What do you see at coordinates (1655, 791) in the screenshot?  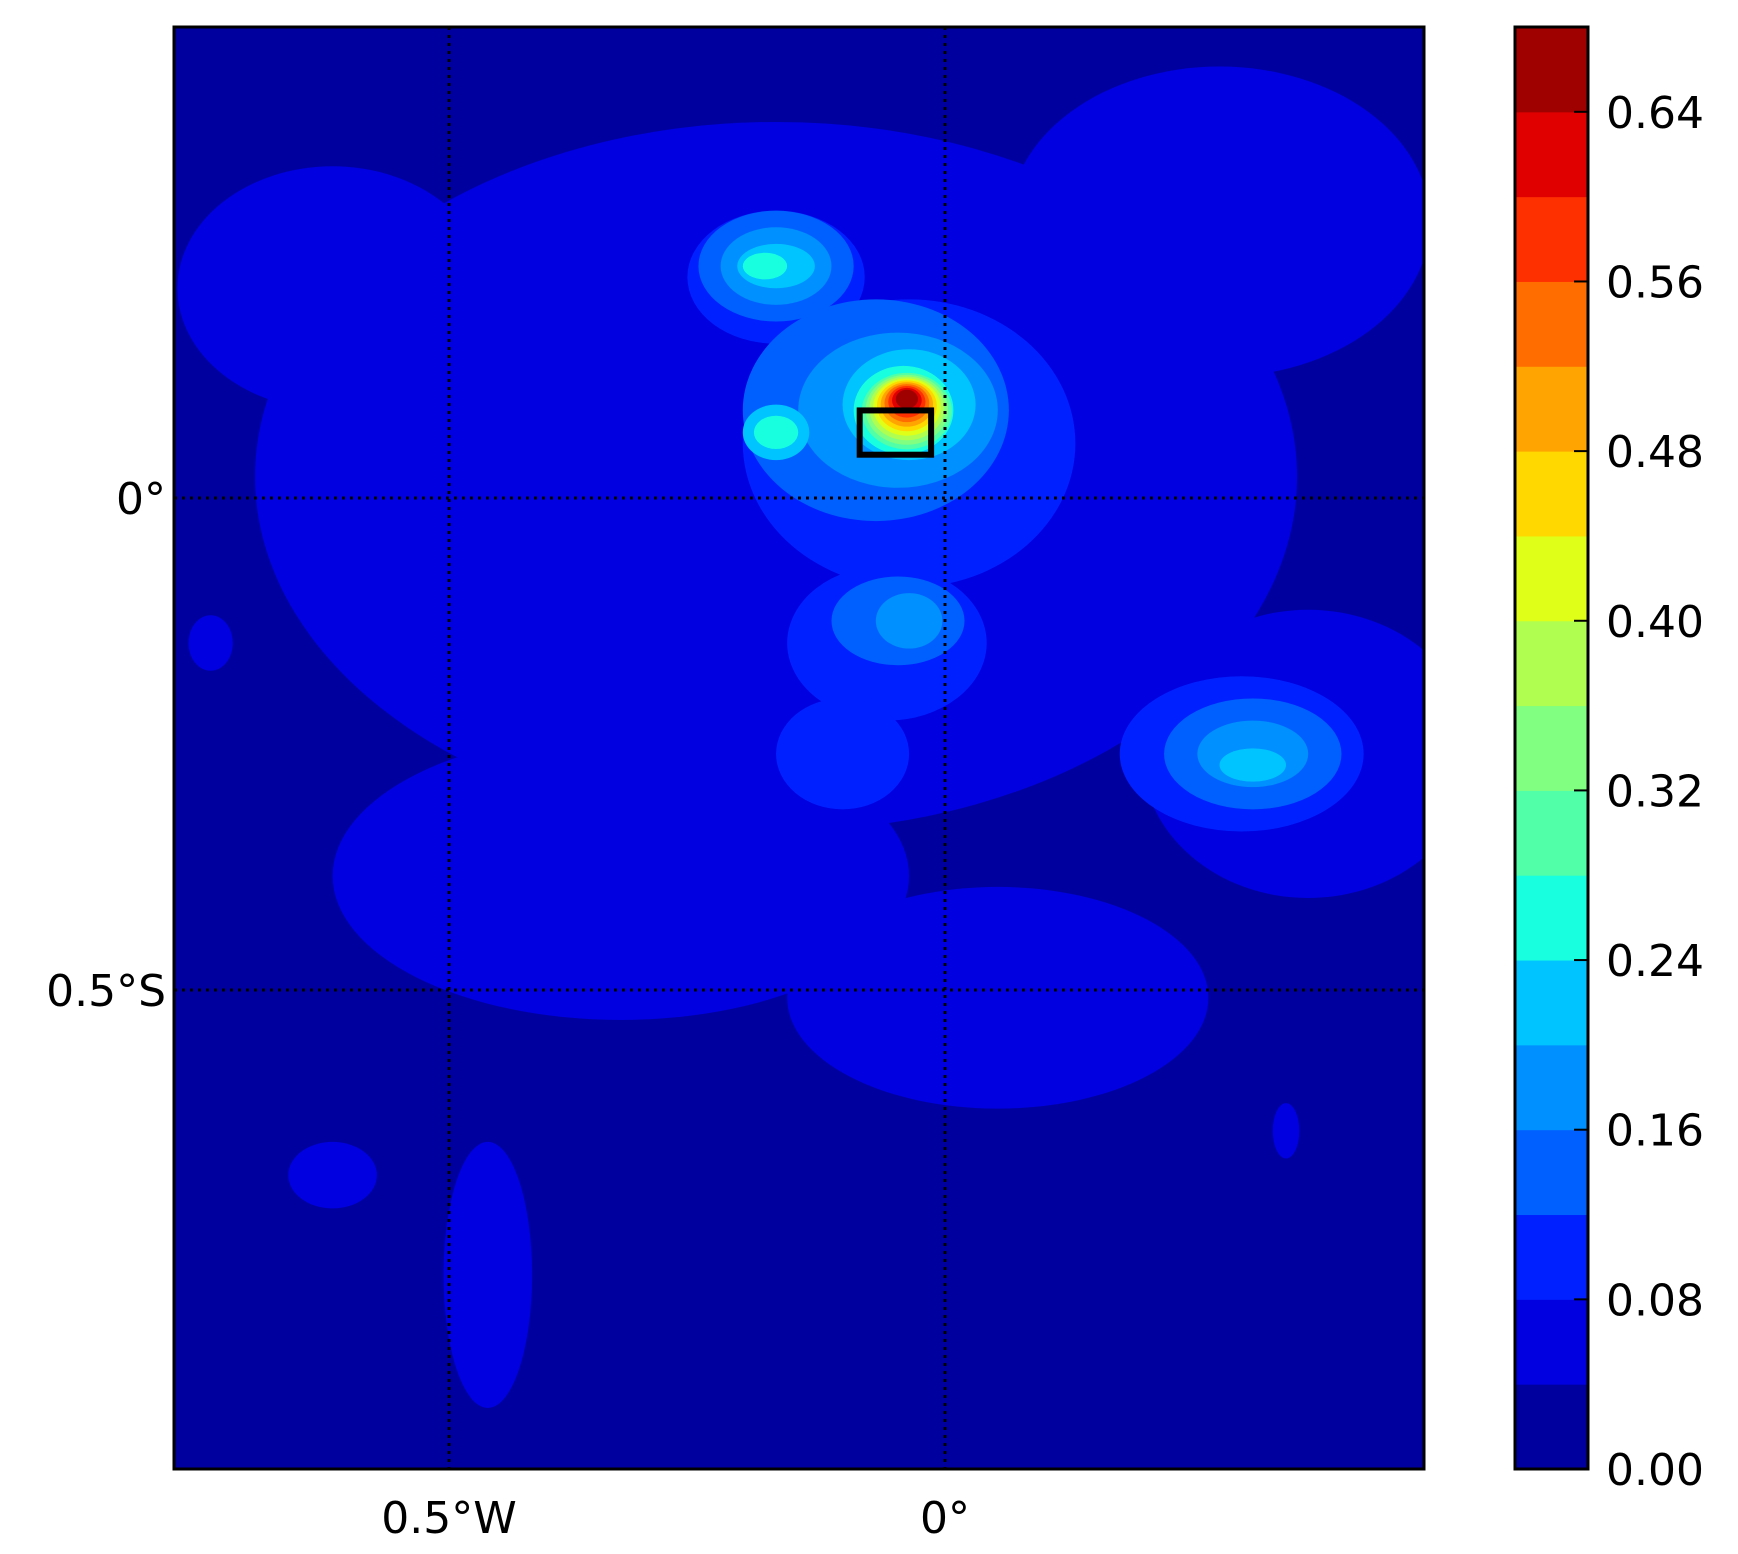 I see `colorbar-tick-label: 0.32` at bounding box center [1655, 791].